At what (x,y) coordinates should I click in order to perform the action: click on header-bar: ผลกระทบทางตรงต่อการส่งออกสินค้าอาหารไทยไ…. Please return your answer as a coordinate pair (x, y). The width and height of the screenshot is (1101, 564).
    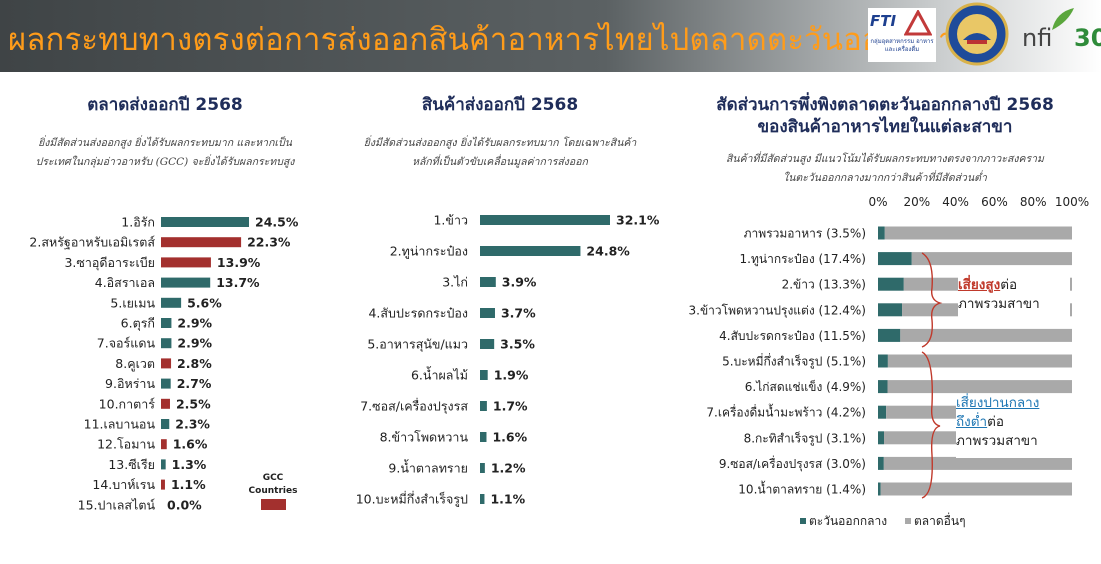
    Looking at the image, I should click on (550, 36).